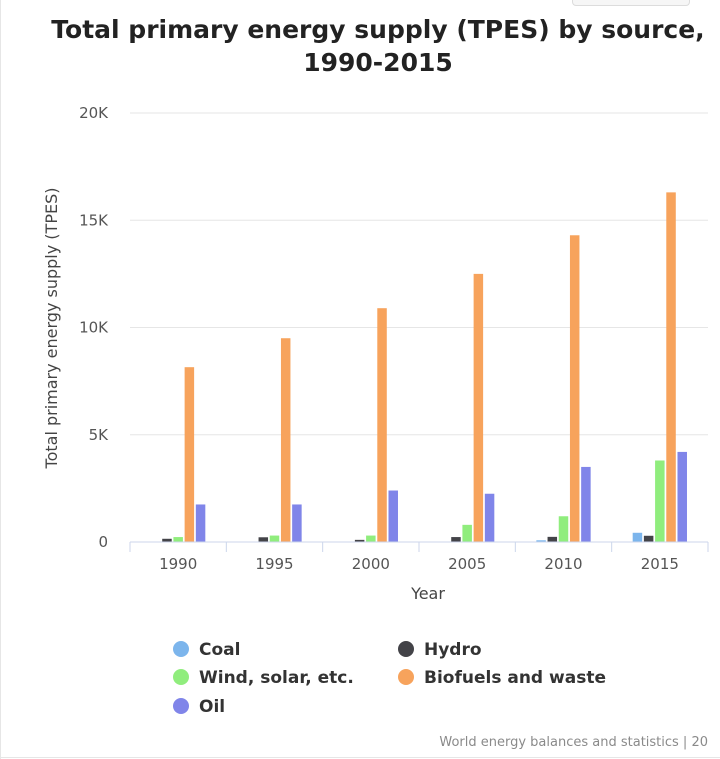 The image size is (720, 759). What do you see at coordinates (467, 564) in the screenshot?
I see `x-tick-label-2005: 2005` at bounding box center [467, 564].